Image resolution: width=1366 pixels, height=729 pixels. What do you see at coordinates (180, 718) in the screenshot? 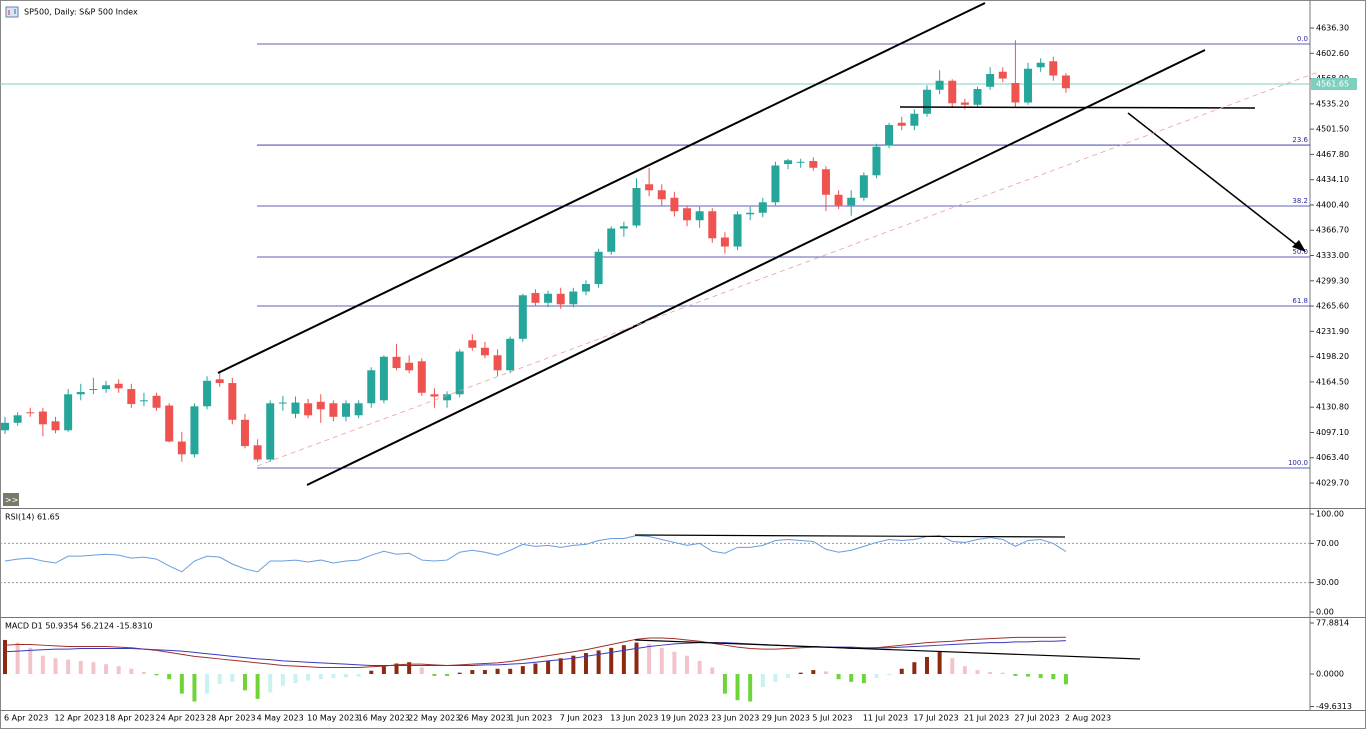
I see `x-tick-label: 24 Apr 2023` at bounding box center [180, 718].